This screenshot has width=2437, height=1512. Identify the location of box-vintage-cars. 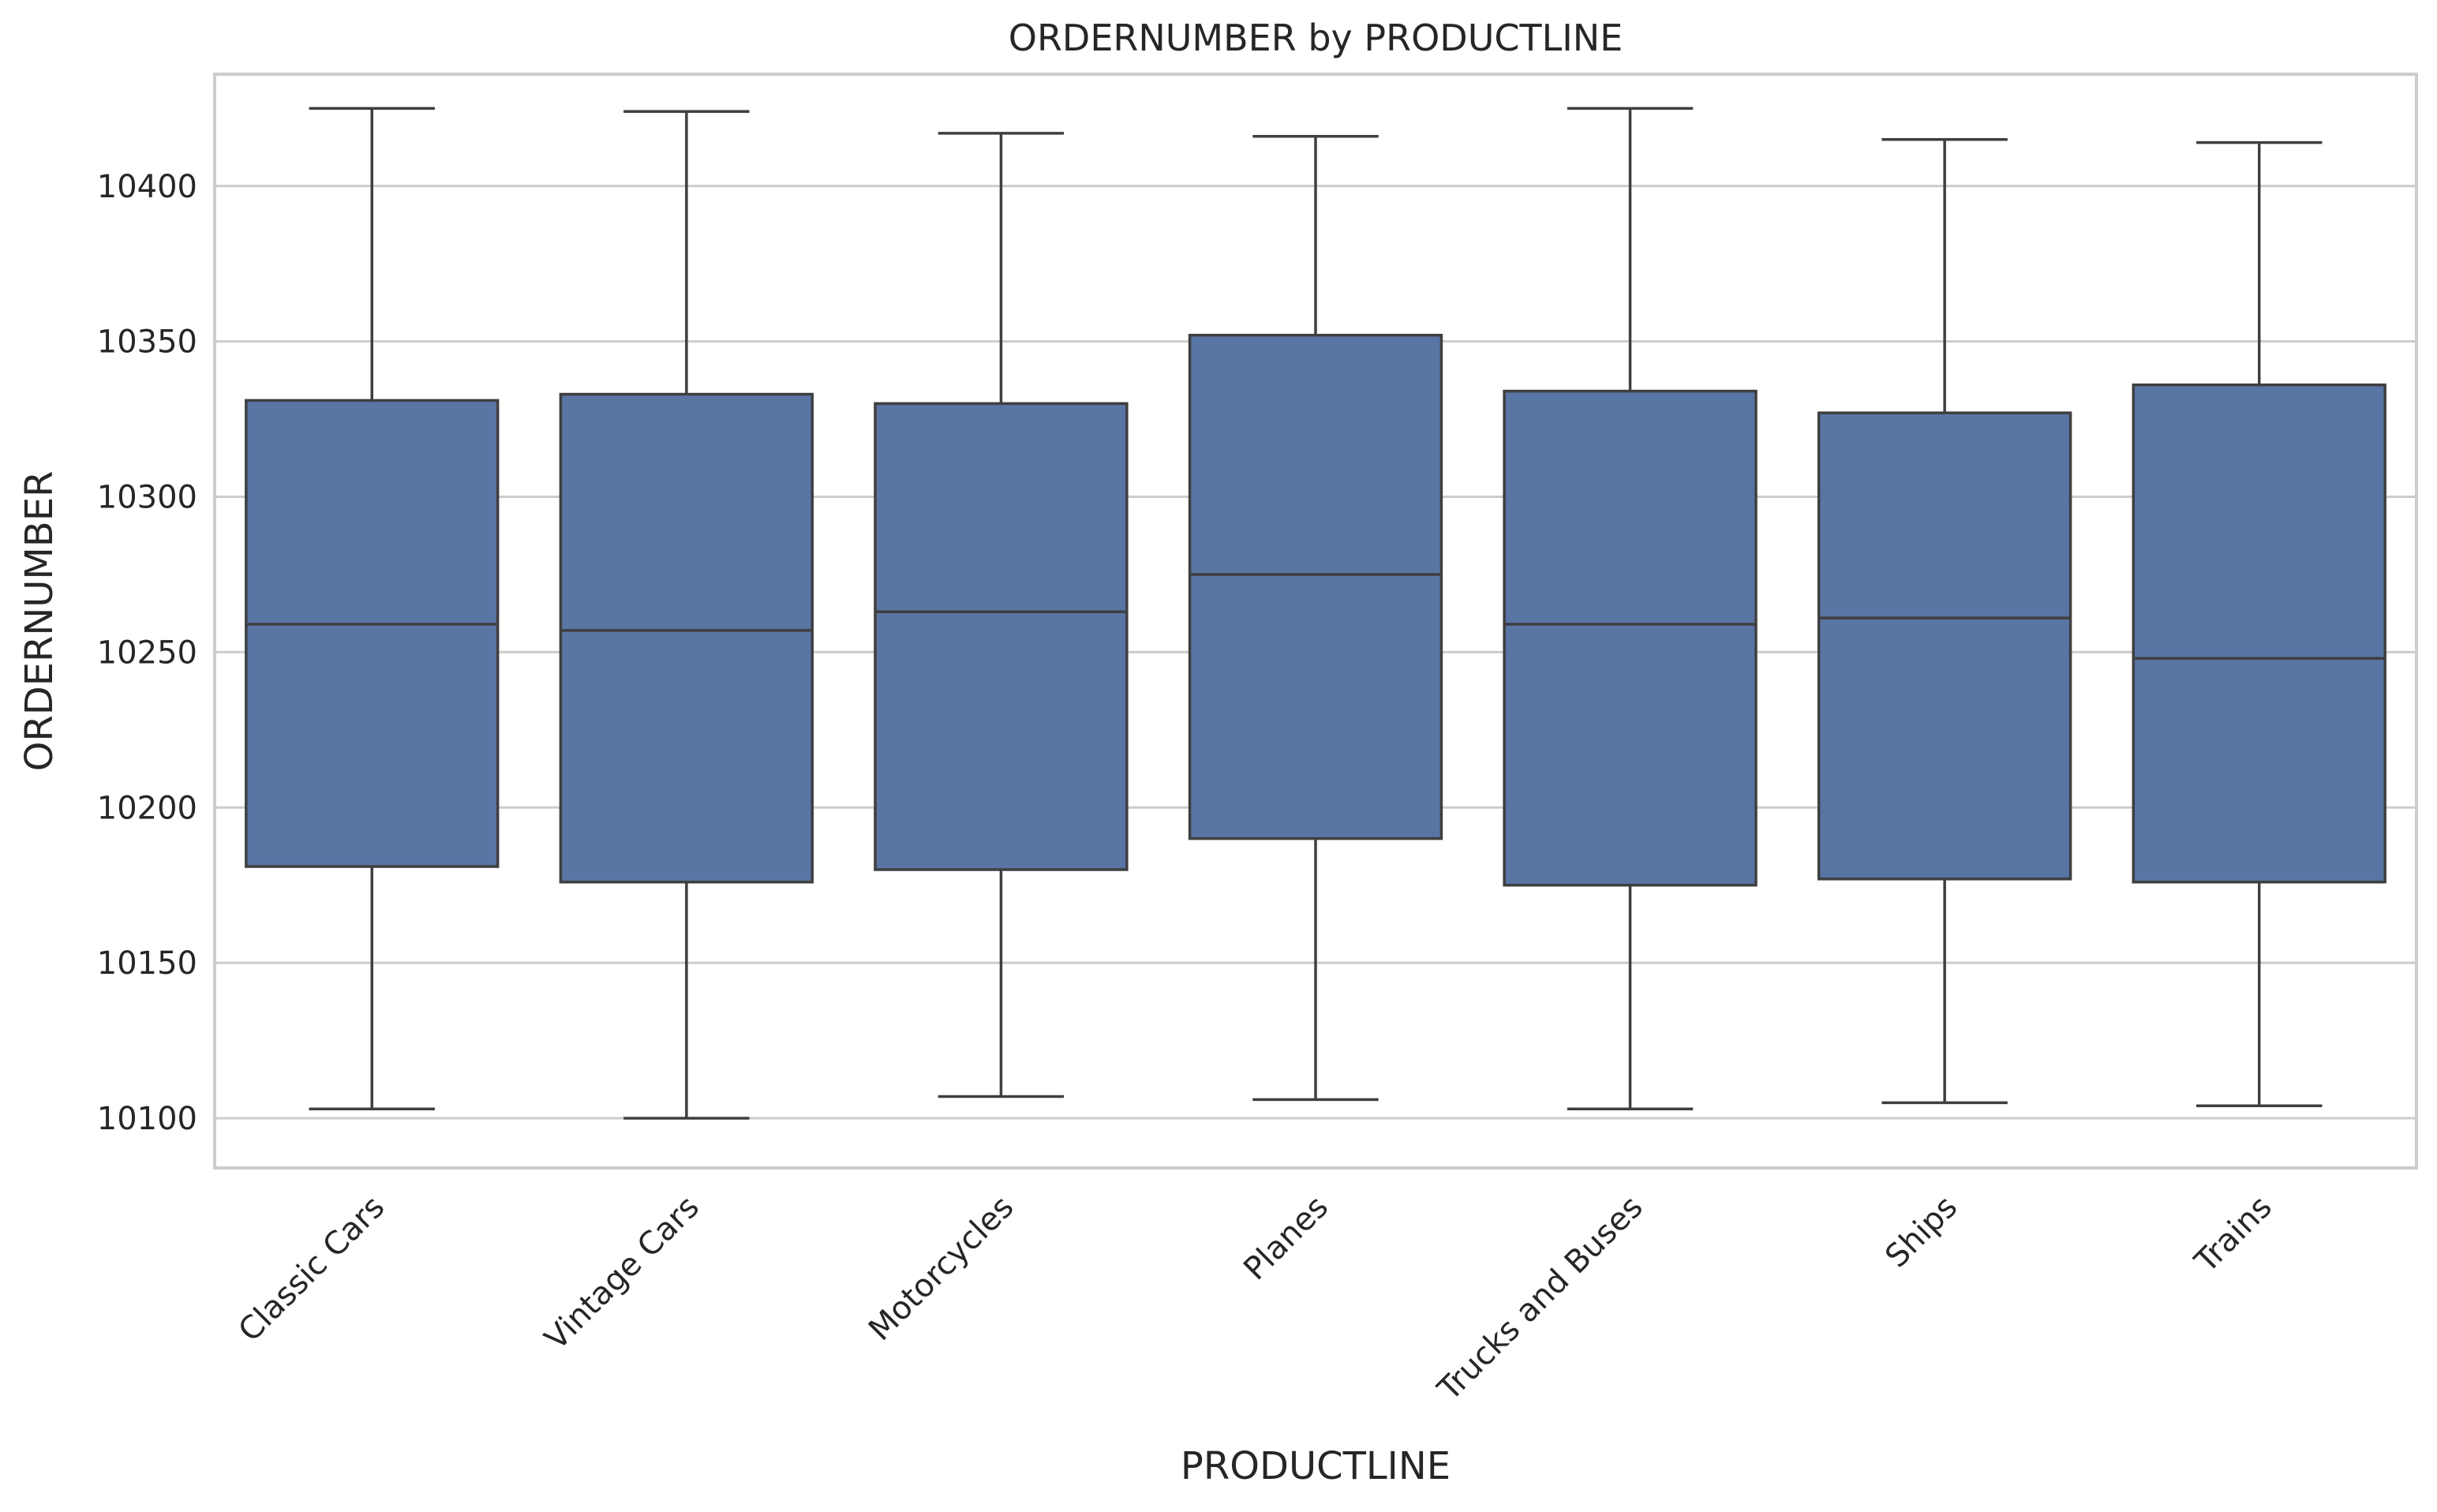
(686, 615).